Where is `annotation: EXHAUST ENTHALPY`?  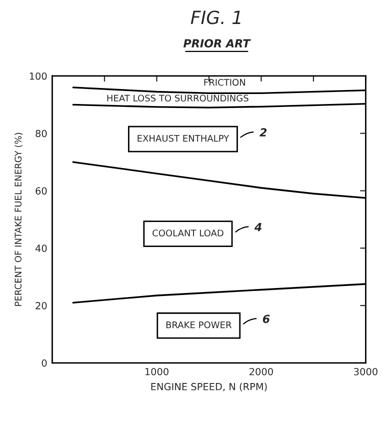
annotation: EXHAUST ENTHALPY is located at coordinates (184, 138).